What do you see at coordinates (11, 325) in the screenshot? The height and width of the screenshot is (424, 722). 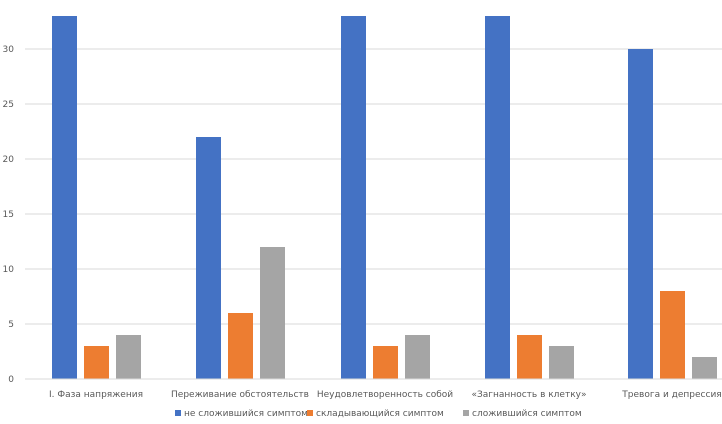 I see `y-tick-label: 5` at bounding box center [11, 325].